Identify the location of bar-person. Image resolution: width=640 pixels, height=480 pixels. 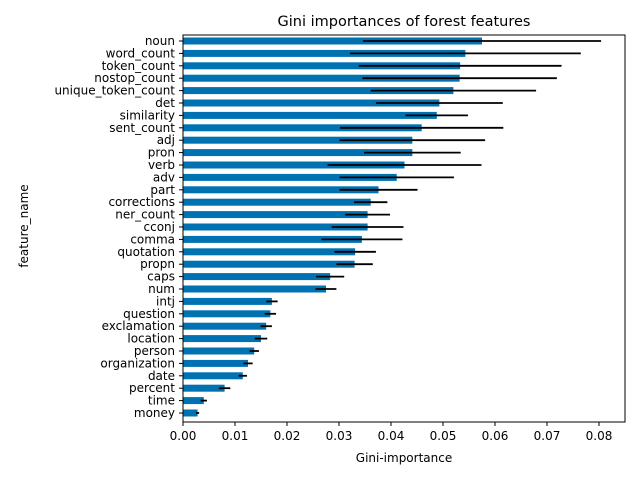
(219, 351).